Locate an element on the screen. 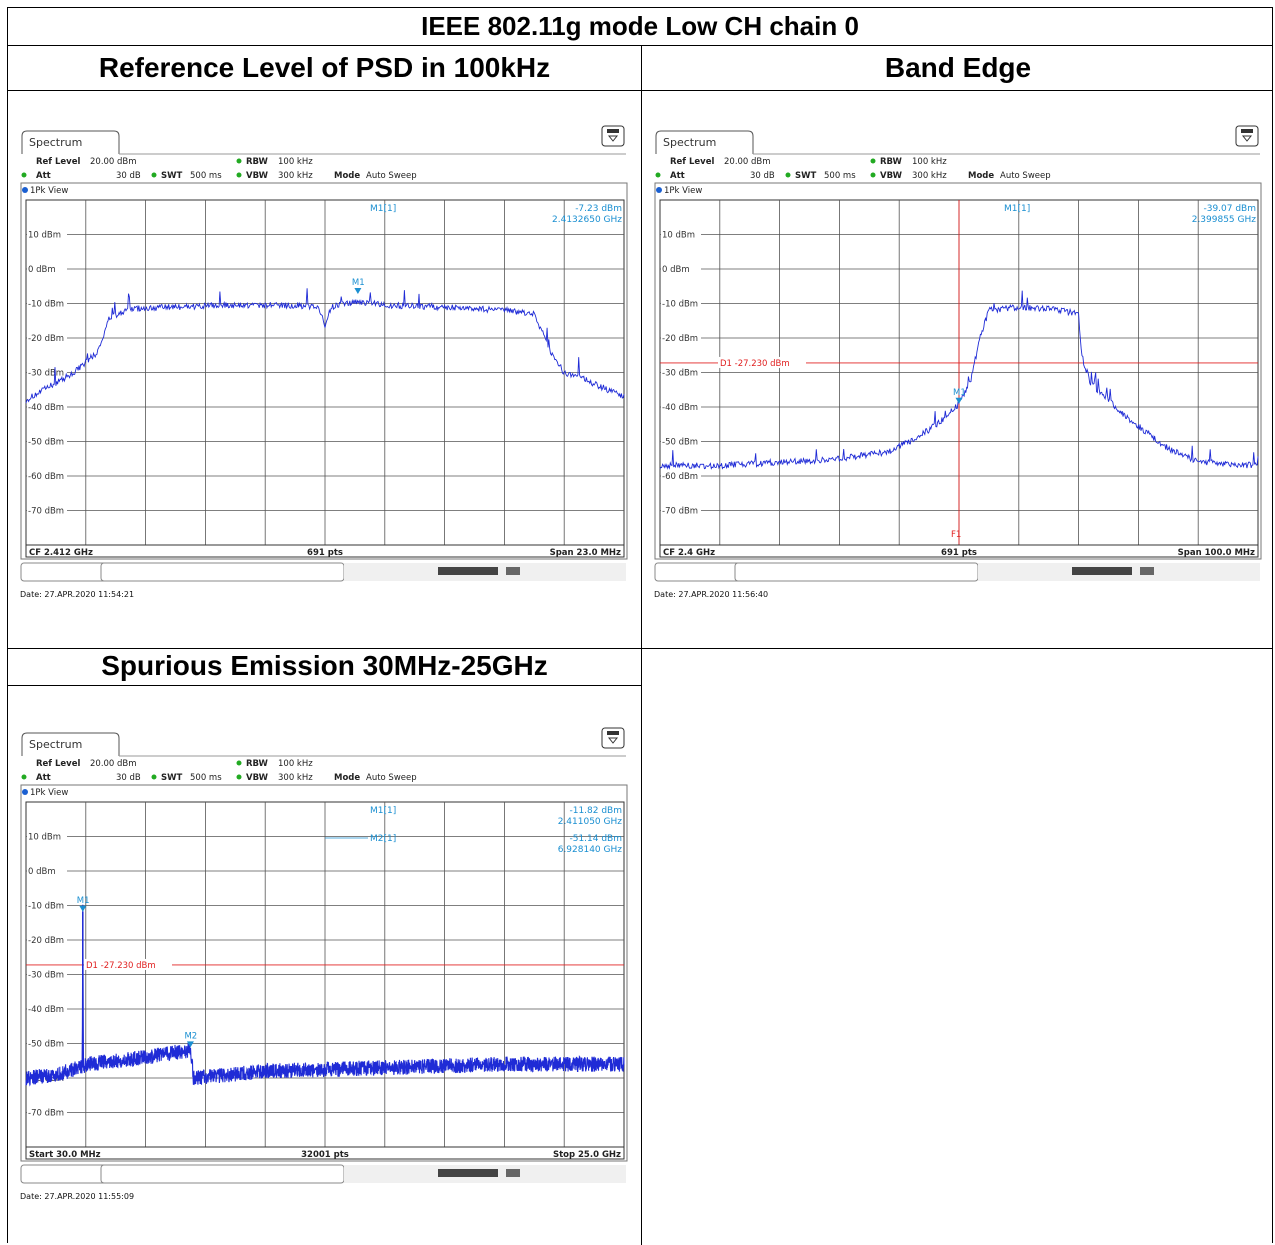  marker-readout-name: M2[1] is located at coordinates (383, 839).